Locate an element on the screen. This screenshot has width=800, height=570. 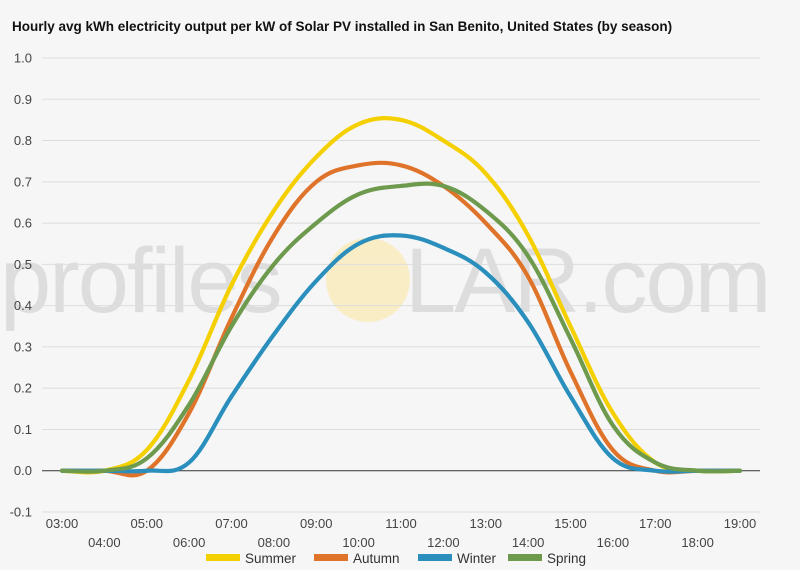
legend: Summer Autumn Winter Spring is located at coordinates (396, 558).